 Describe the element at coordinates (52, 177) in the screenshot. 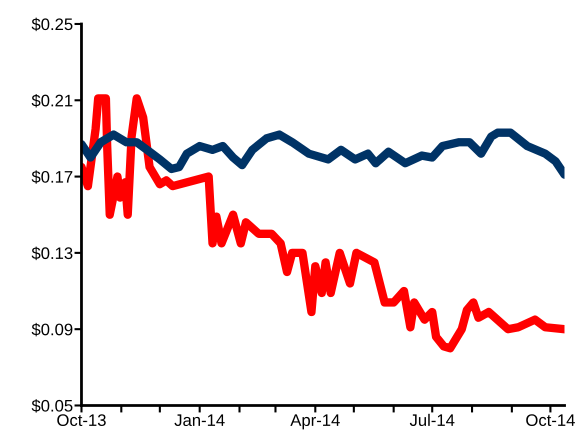

I see `y-tick-label: $0.17` at that location.